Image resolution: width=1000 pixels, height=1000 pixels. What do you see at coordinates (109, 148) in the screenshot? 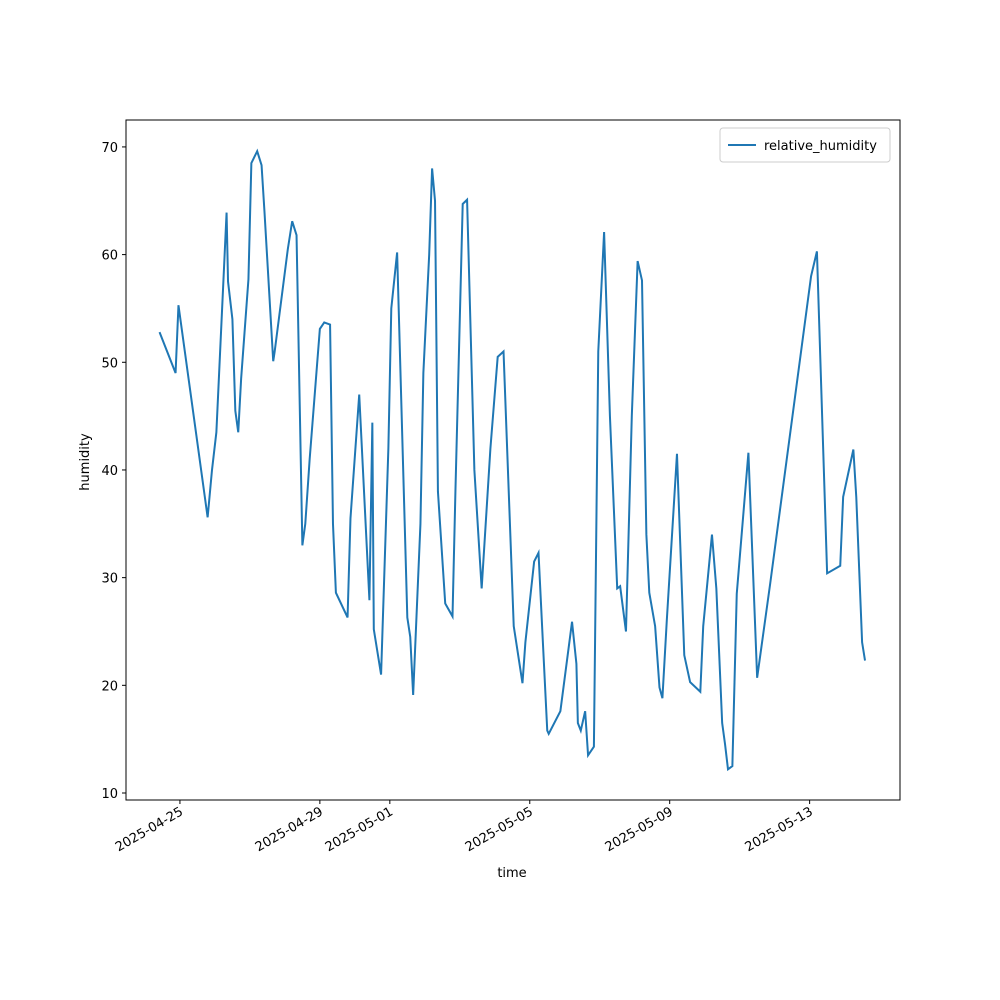
I see `y-tick-label: 70` at bounding box center [109, 148].